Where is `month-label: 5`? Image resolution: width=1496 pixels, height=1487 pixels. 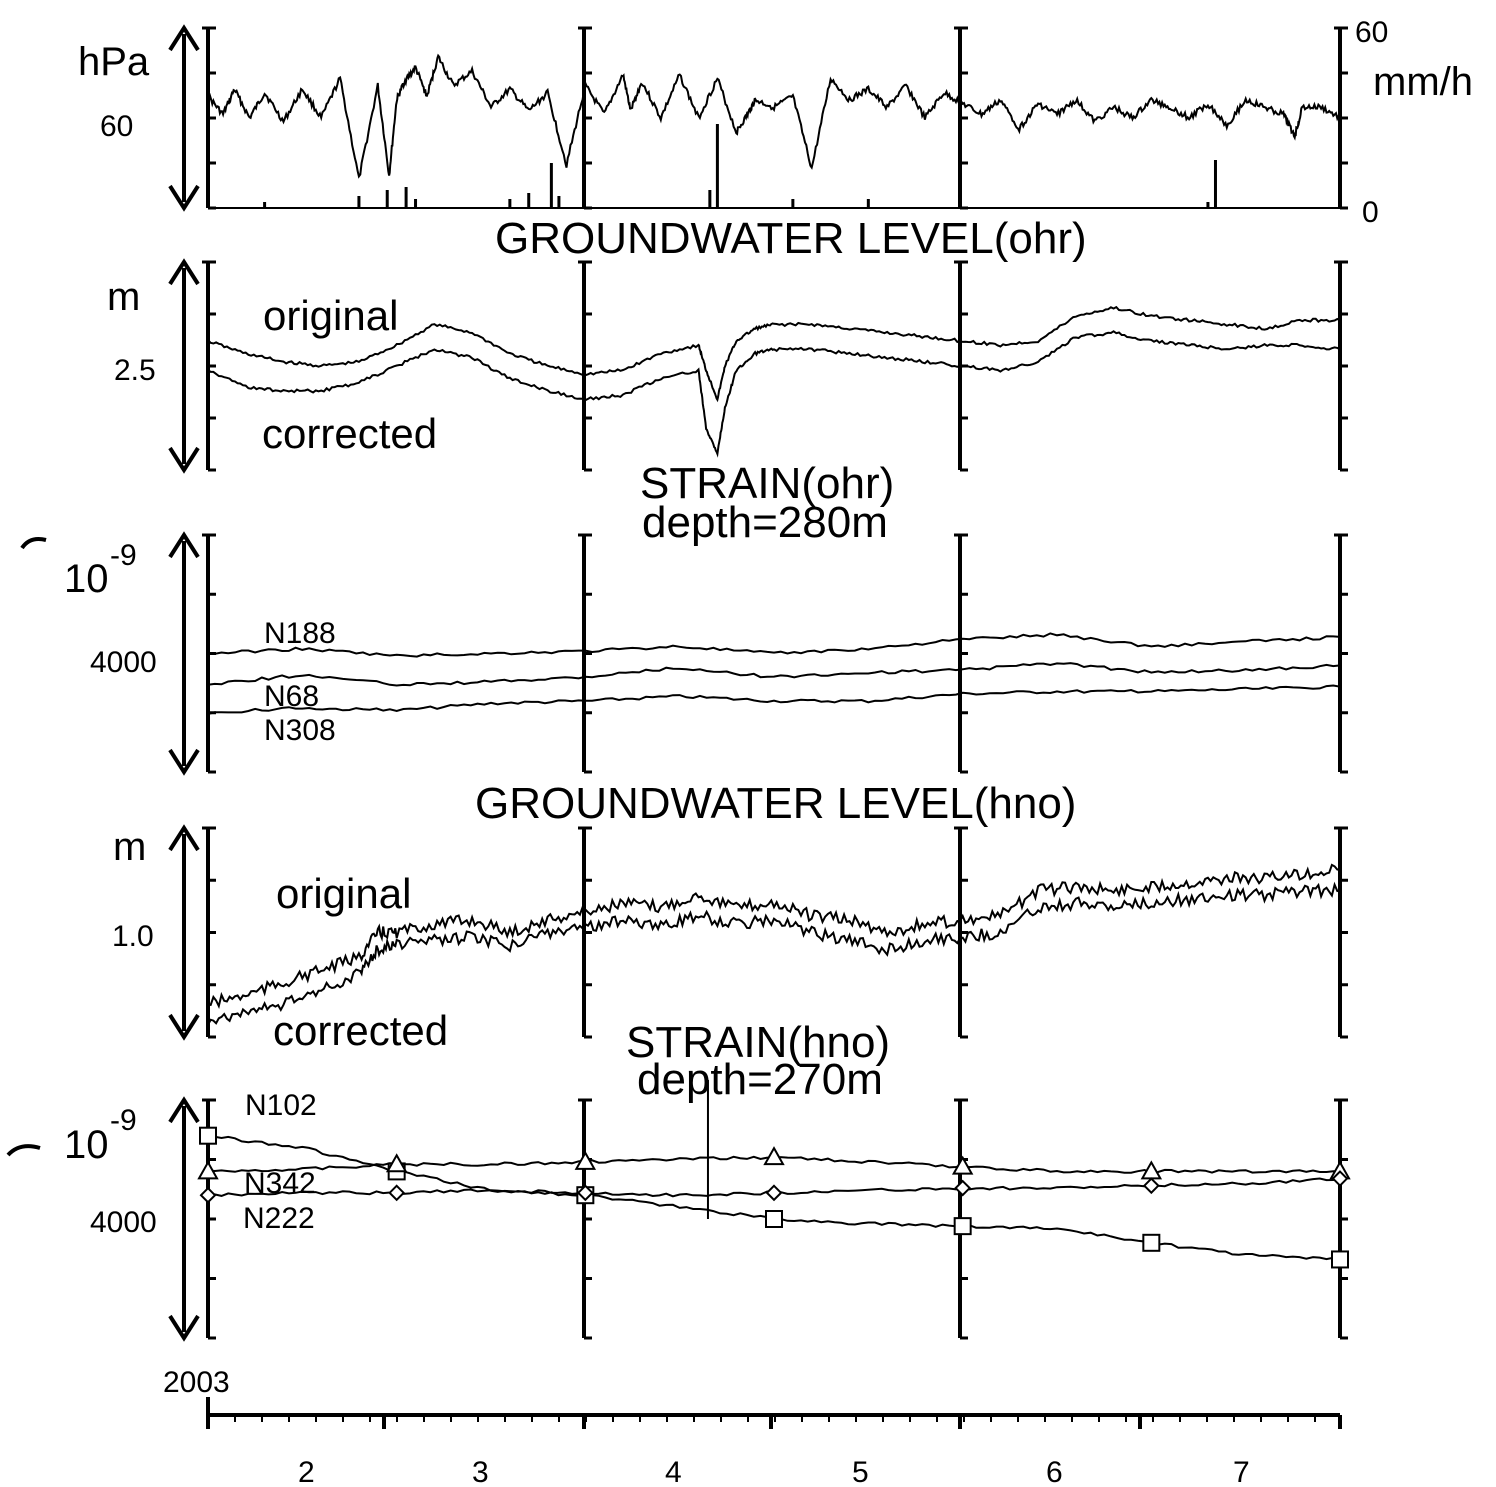
month-label: 5 is located at coordinates (860, 1471).